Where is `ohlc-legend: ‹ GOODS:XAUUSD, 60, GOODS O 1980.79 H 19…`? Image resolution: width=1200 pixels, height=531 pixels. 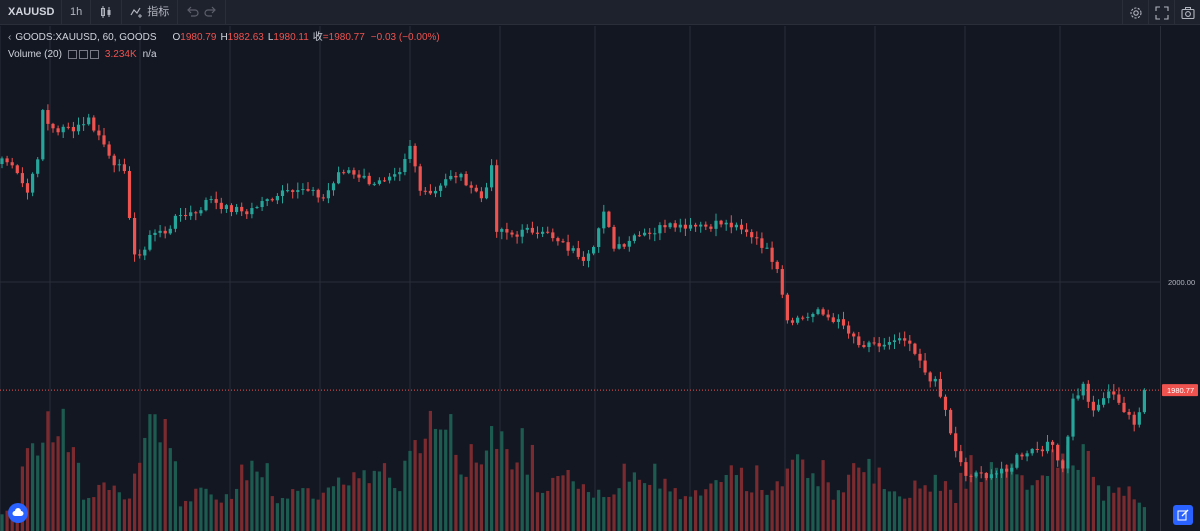
ohlc-legend: ‹ GOODS:XAUUSD, 60, GOODS O 1980.79 H 19… is located at coordinates (224, 37).